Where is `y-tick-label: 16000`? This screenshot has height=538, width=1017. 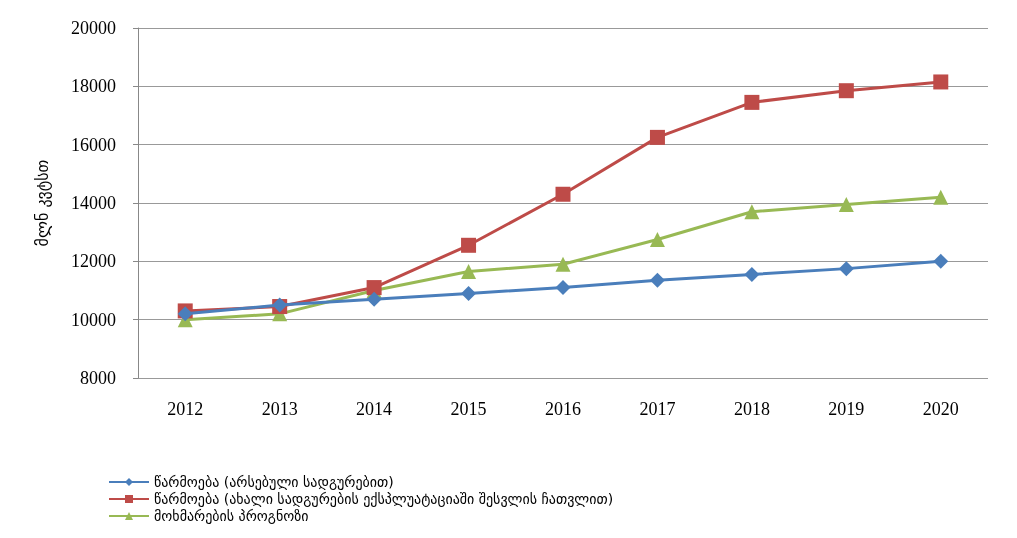 y-tick-label: 16000 is located at coordinates (93, 144).